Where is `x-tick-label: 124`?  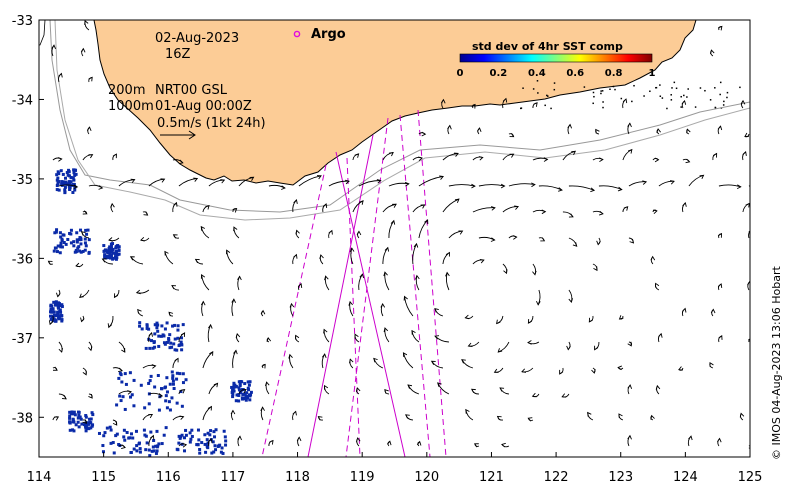
x-tick-label: 124 is located at coordinates (685, 477).